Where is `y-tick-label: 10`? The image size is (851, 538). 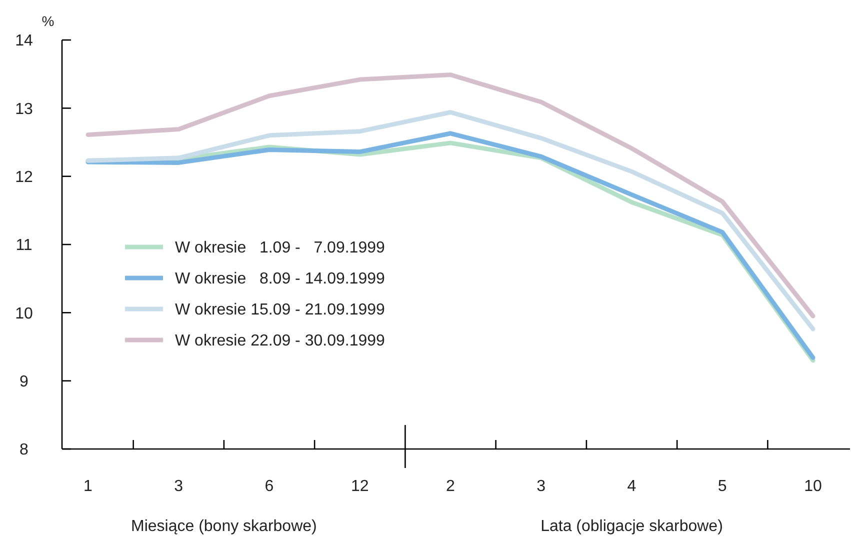 y-tick-label: 10 is located at coordinates (24, 313).